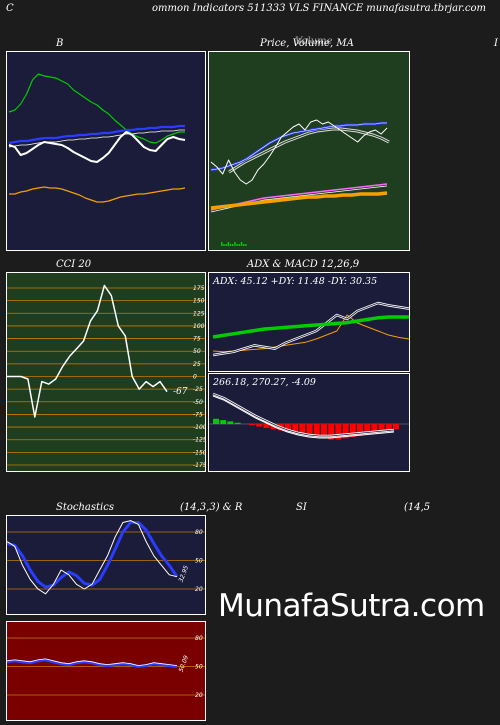  Describe the element at coordinates (417, 507) in the screenshot. I see `rsi-params: (14,5` at that location.